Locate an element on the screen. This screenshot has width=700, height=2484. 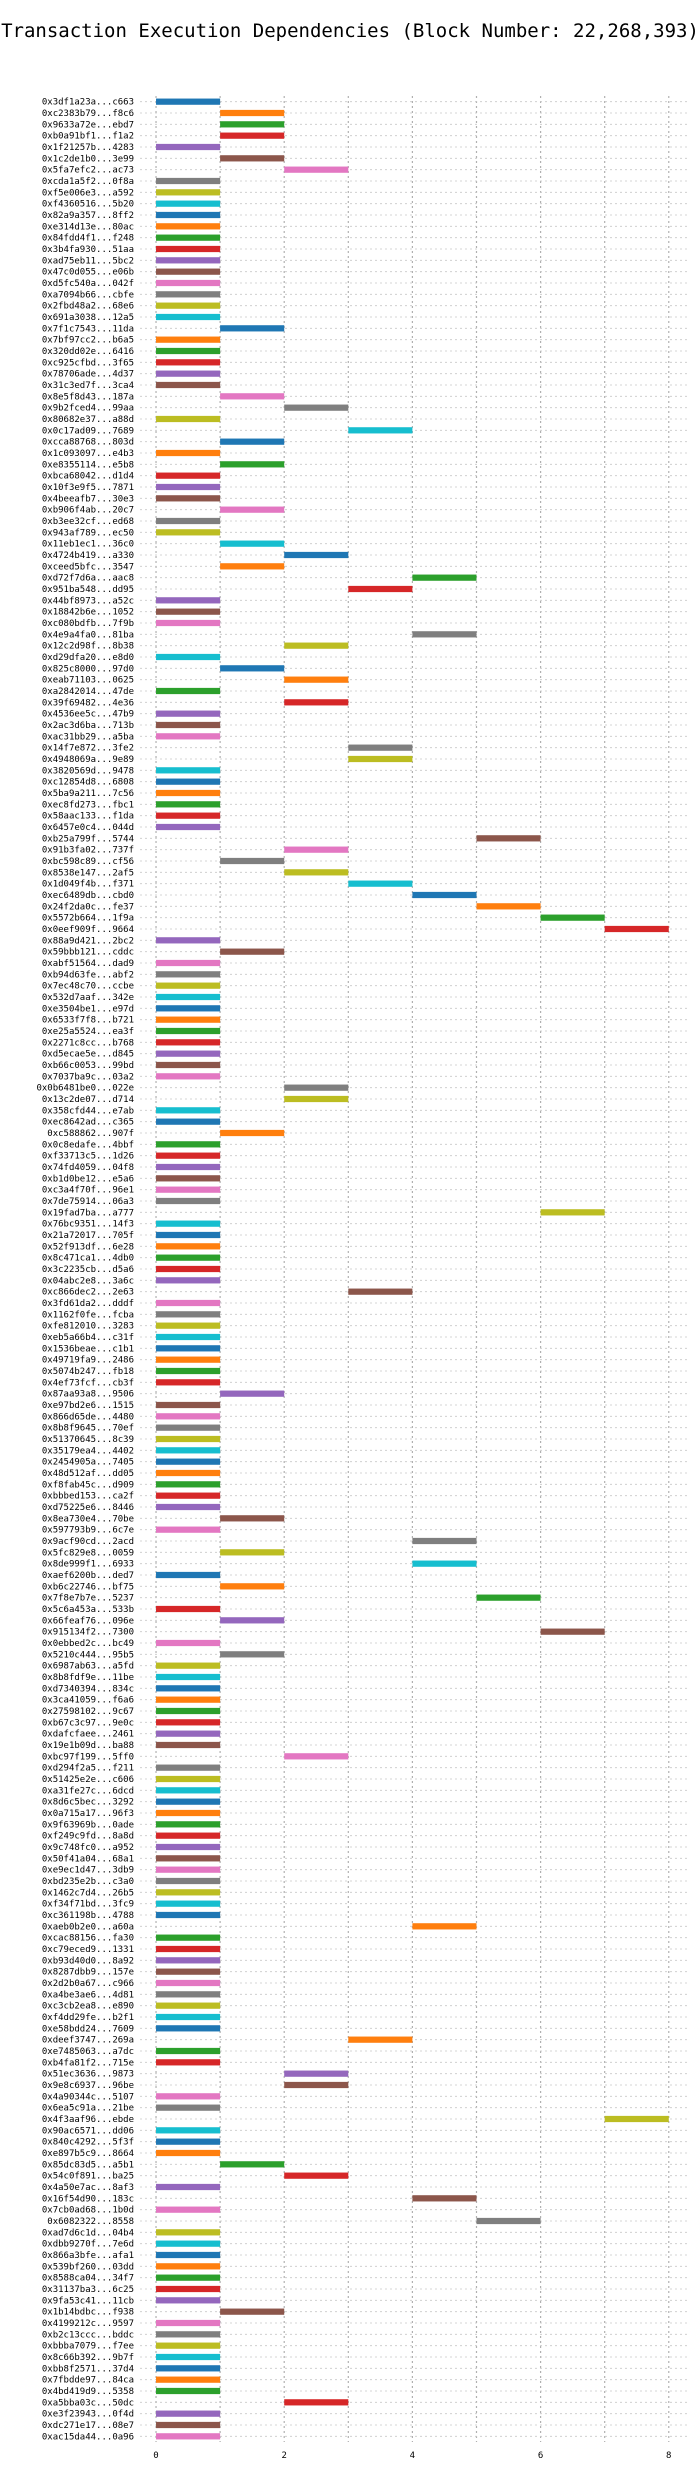
y-tick-label: 0x10f3e9f5...7871 is located at coordinates (88, 488).